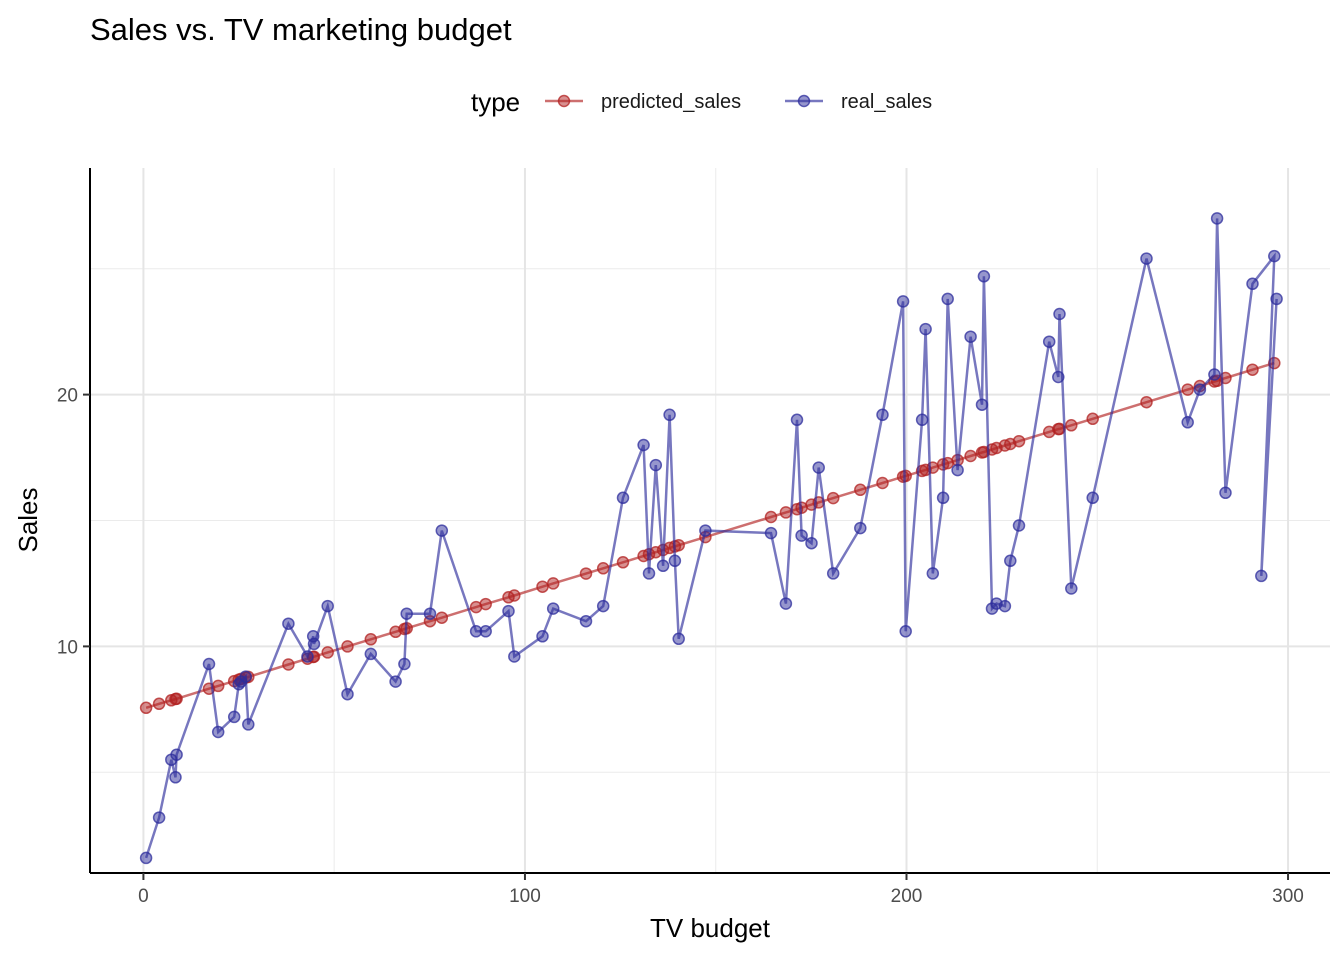 The width and height of the screenshot is (1344, 960). I want to click on legend-label: predicted_sales, so click(671, 102).